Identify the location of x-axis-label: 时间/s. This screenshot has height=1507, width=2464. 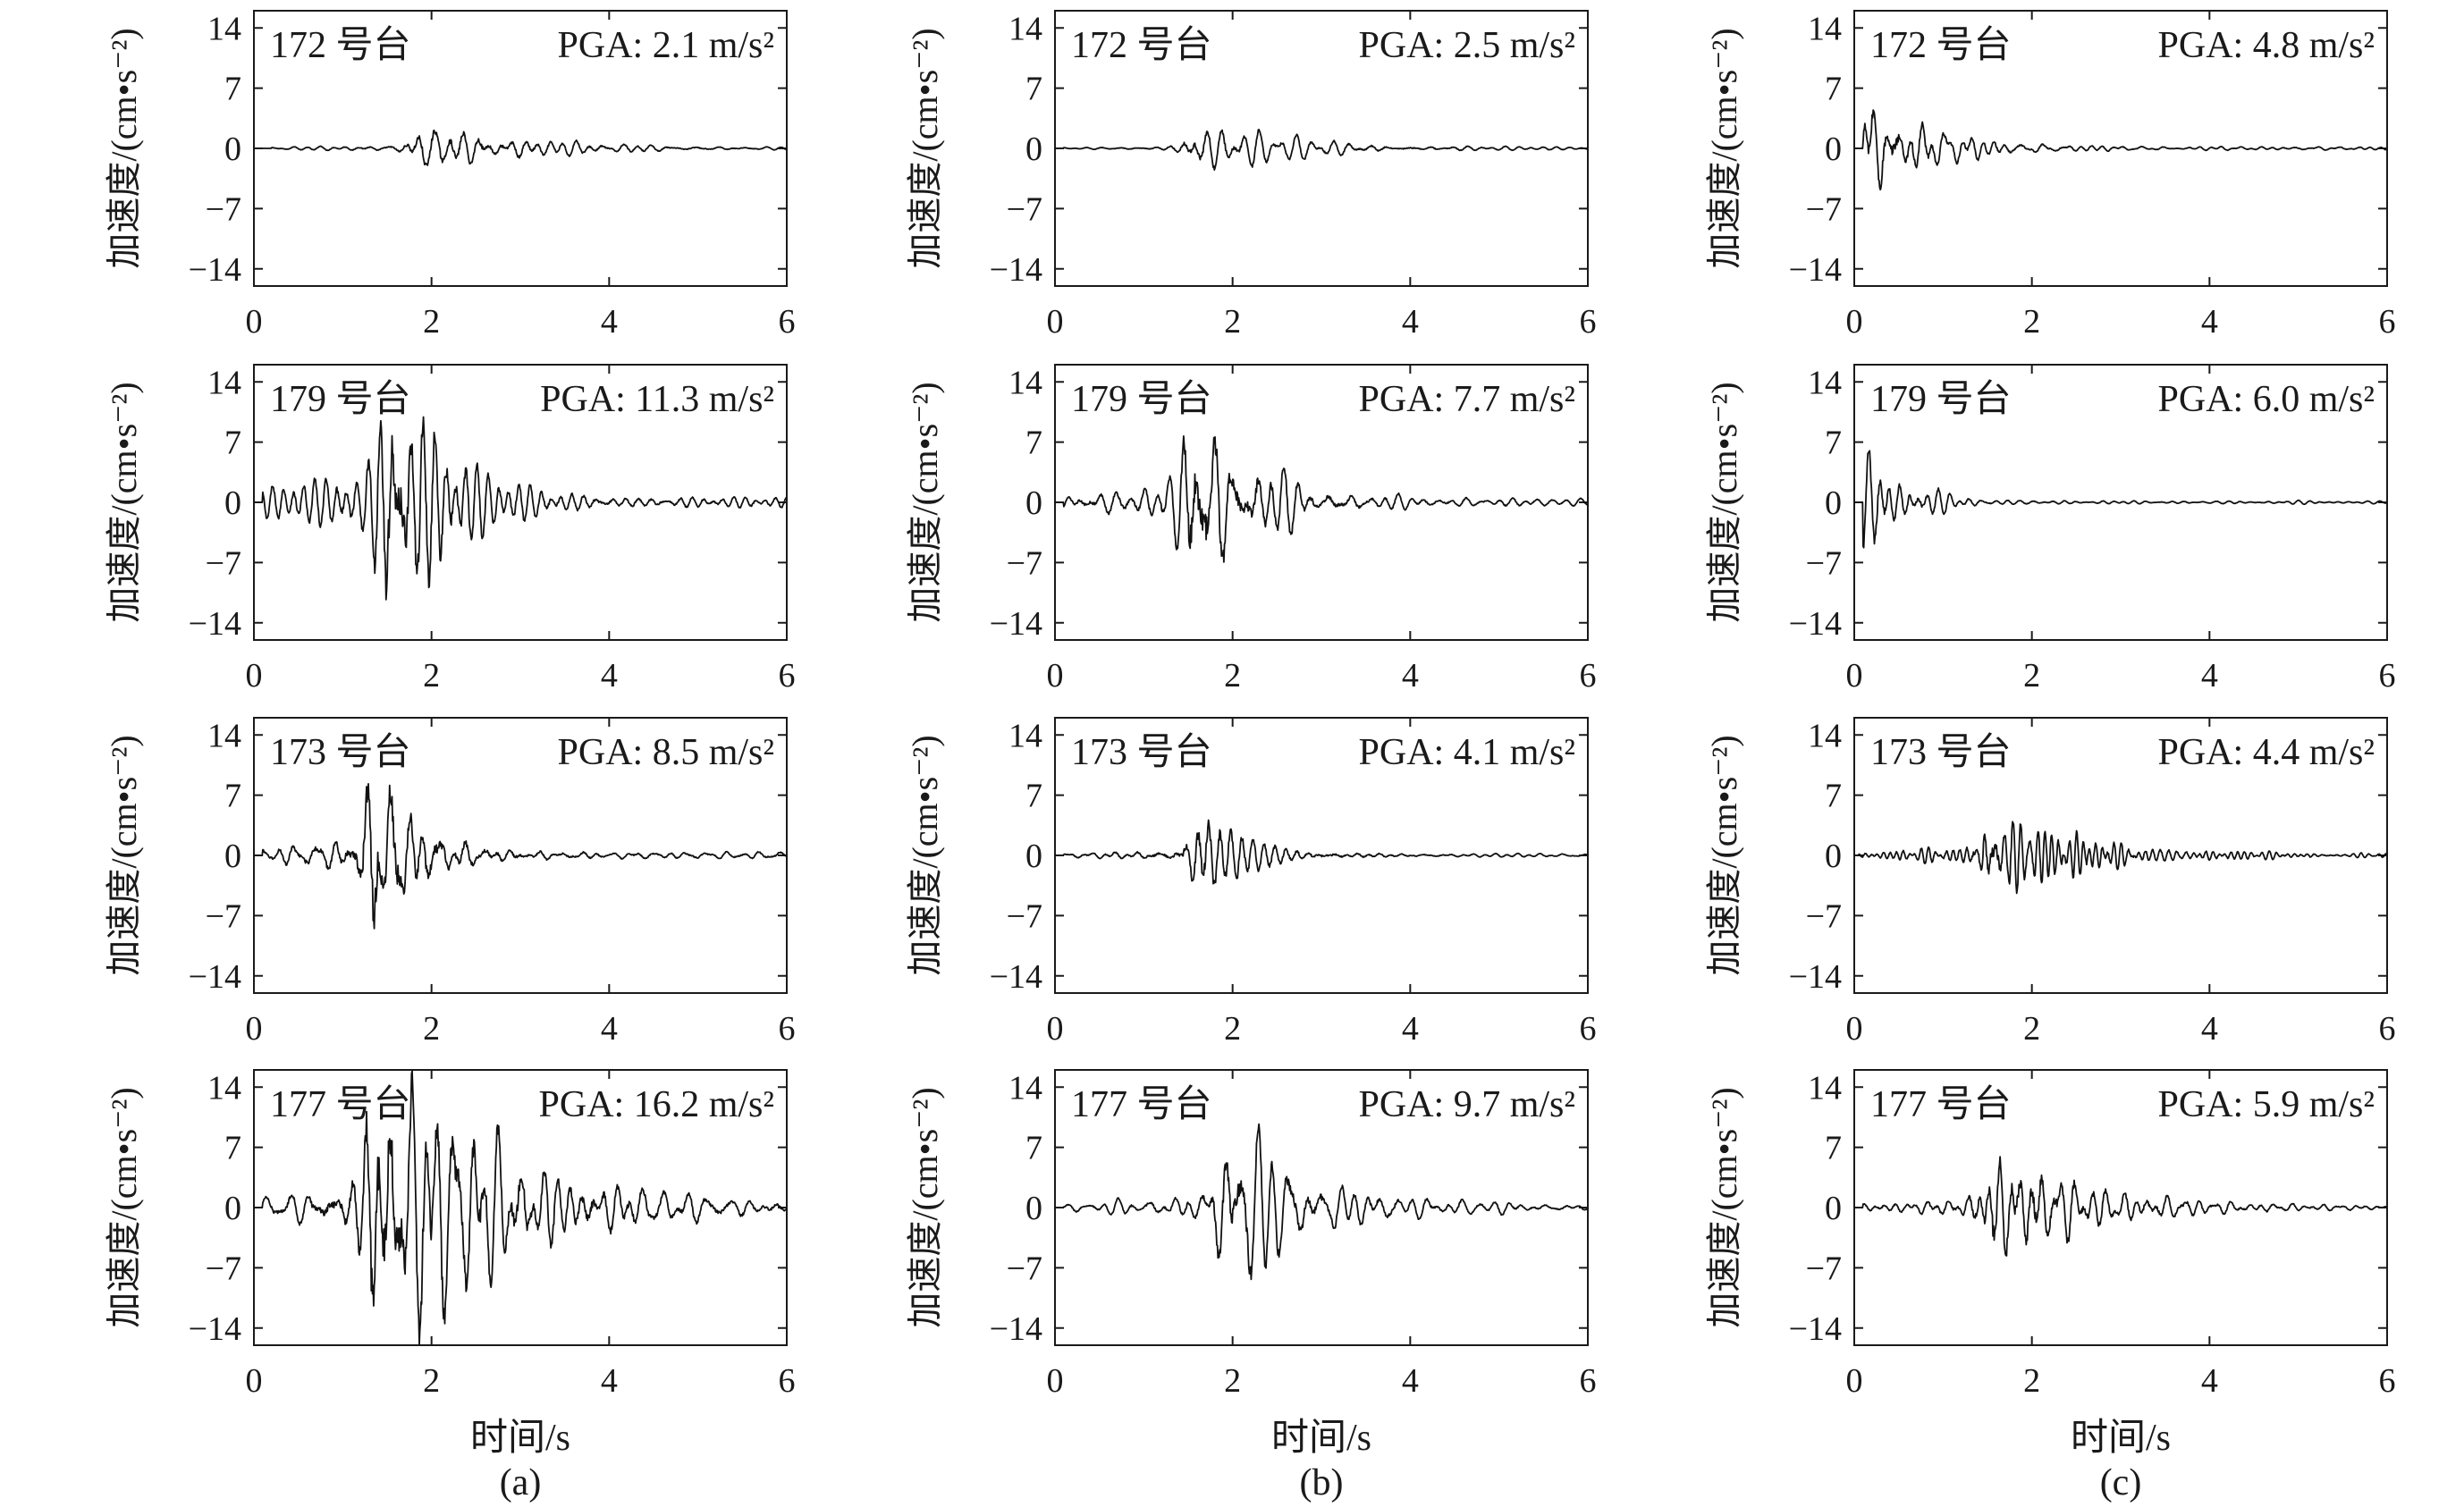
(2121, 1438).